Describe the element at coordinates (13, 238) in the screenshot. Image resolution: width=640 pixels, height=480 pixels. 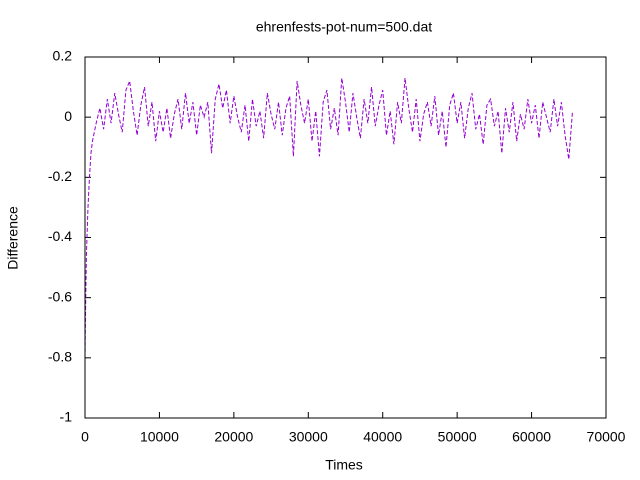
I see `y-axis-label: Difference` at that location.